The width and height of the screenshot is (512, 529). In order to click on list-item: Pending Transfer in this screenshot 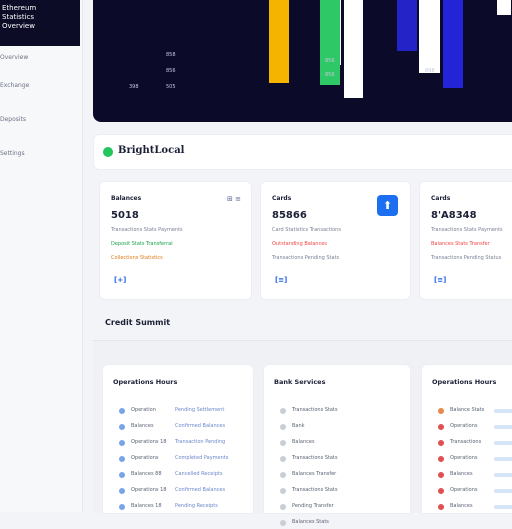, I will do `click(374, 508)`.